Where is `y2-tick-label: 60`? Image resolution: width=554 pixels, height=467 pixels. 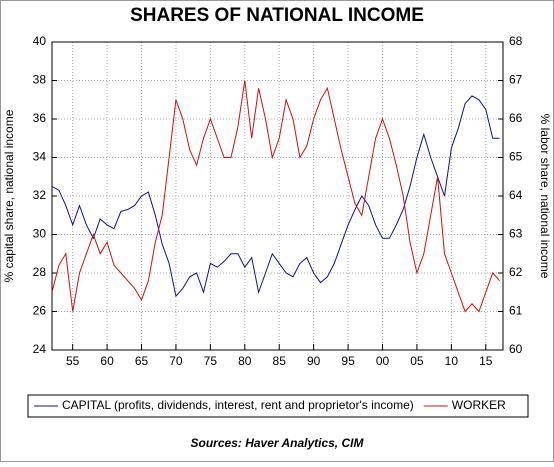 y2-tick-label: 60 is located at coordinates (516, 349).